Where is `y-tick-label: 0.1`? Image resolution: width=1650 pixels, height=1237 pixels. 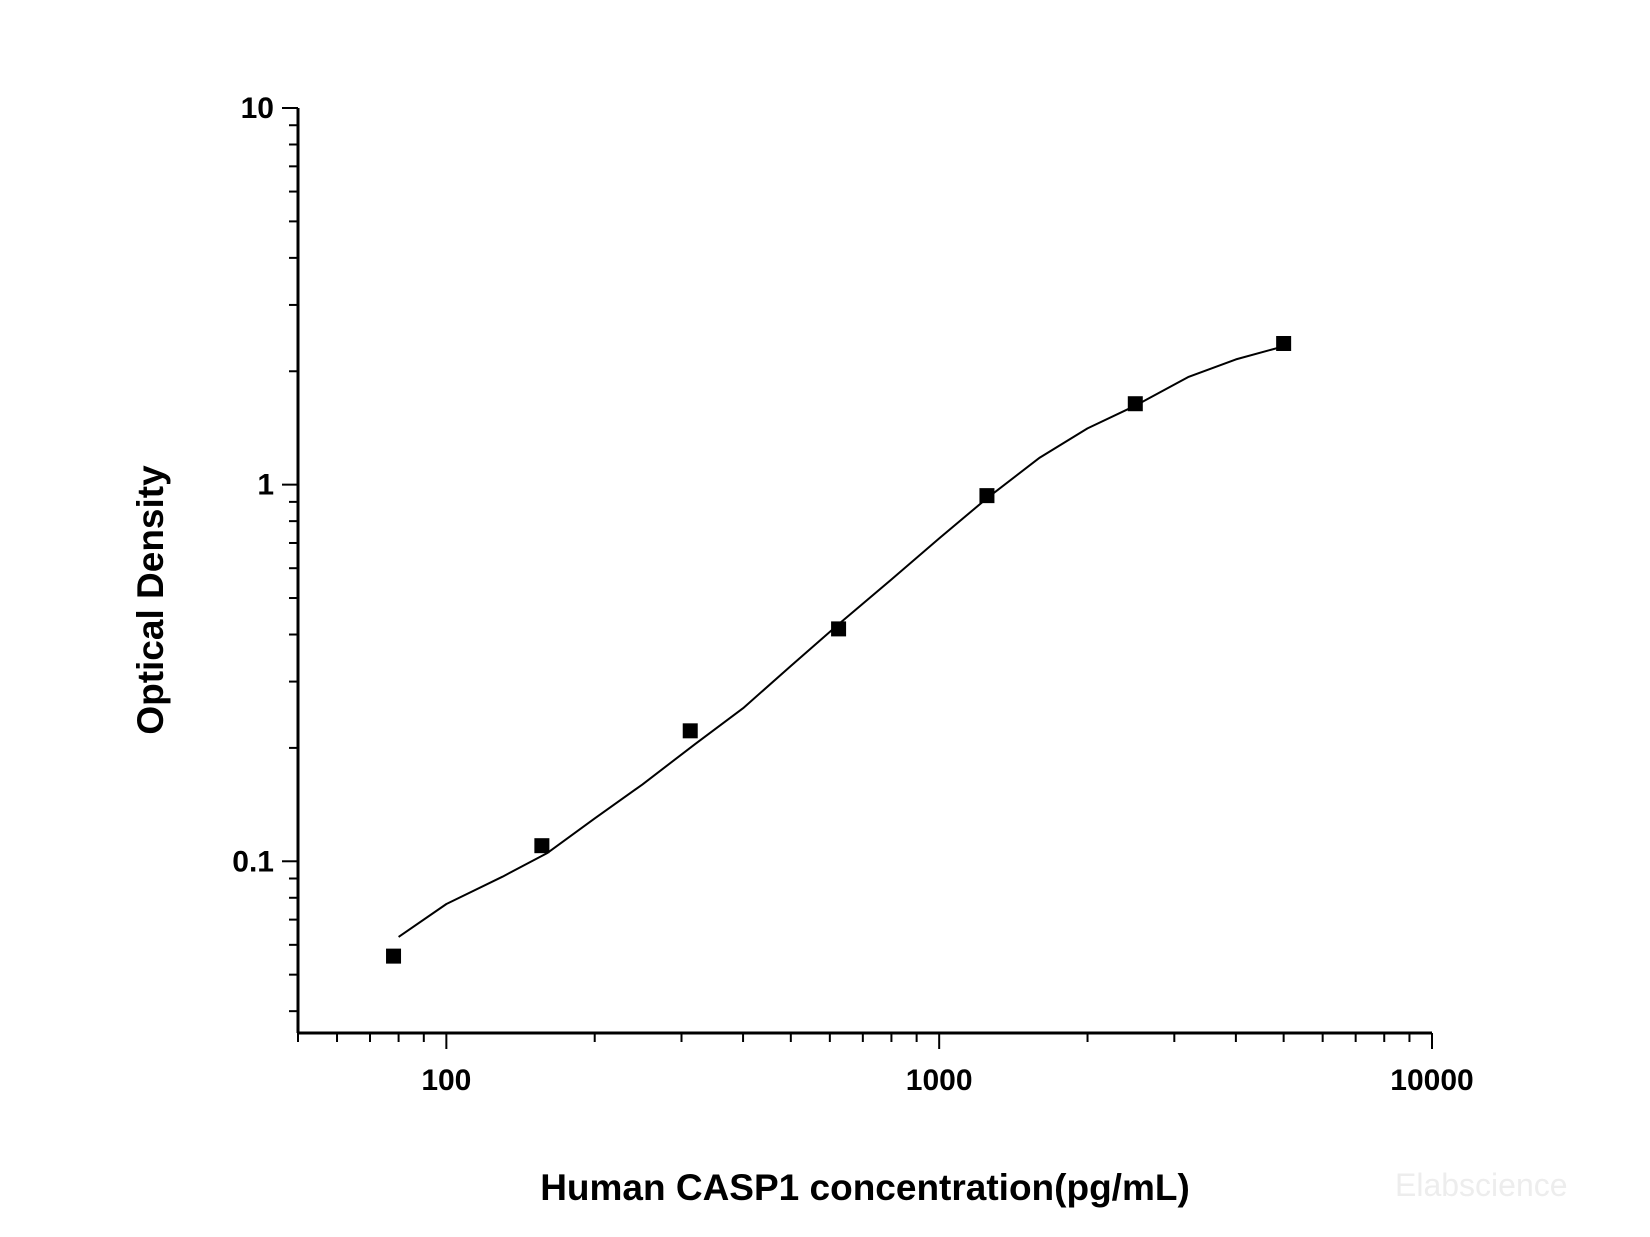 y-tick-label: 0.1 is located at coordinates (253, 861).